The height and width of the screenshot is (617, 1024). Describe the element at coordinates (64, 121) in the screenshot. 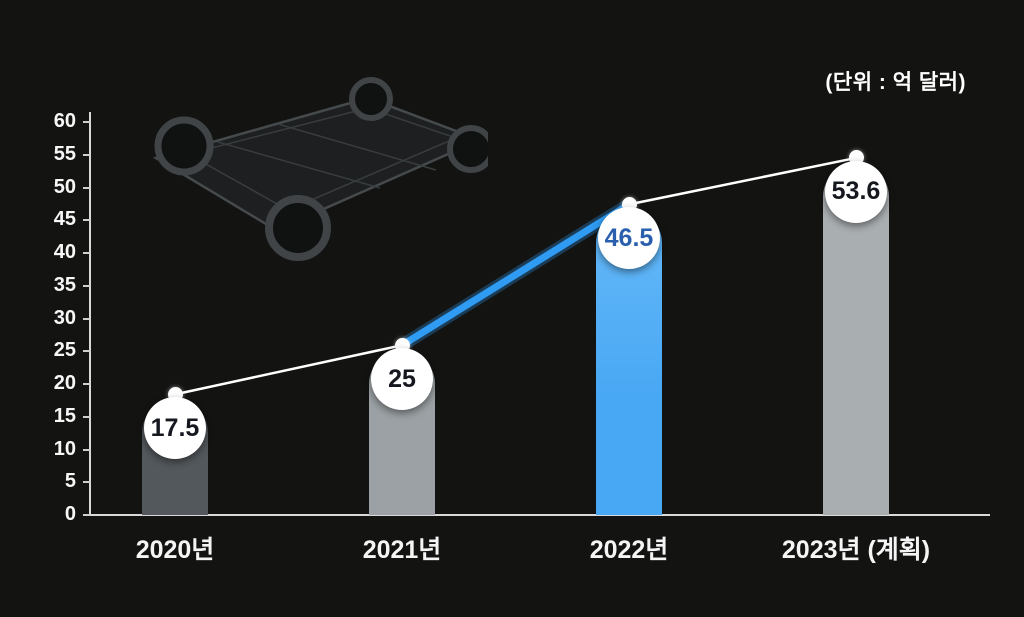

I see `y-tick-label: 60` at that location.